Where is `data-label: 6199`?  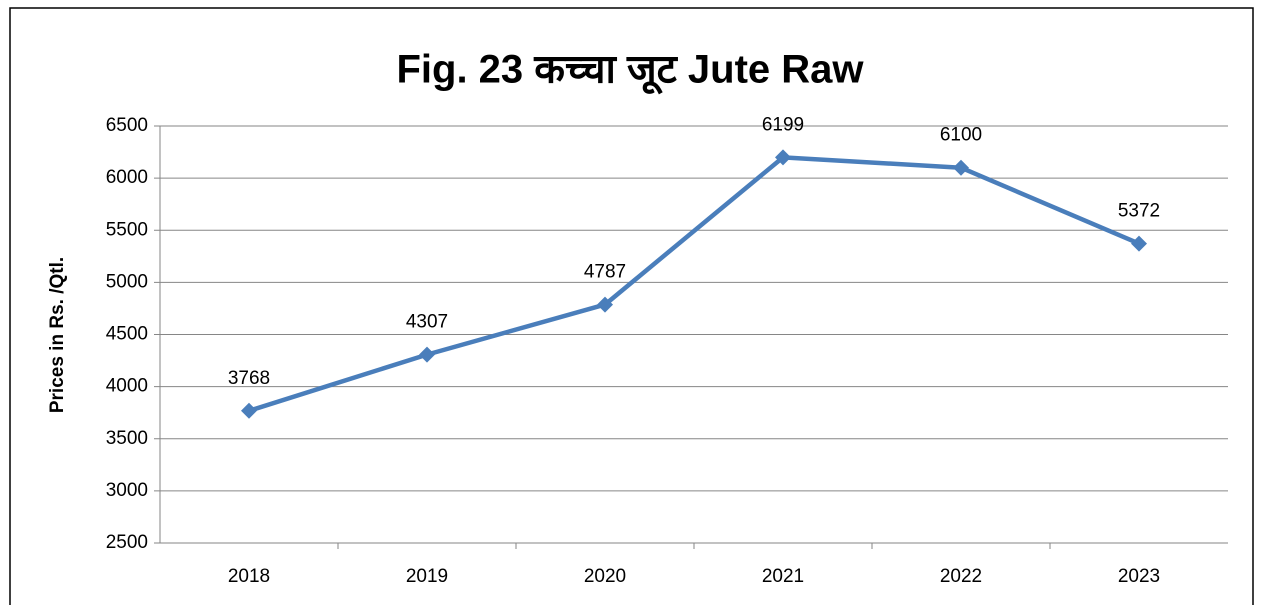
data-label: 6199 is located at coordinates (783, 124).